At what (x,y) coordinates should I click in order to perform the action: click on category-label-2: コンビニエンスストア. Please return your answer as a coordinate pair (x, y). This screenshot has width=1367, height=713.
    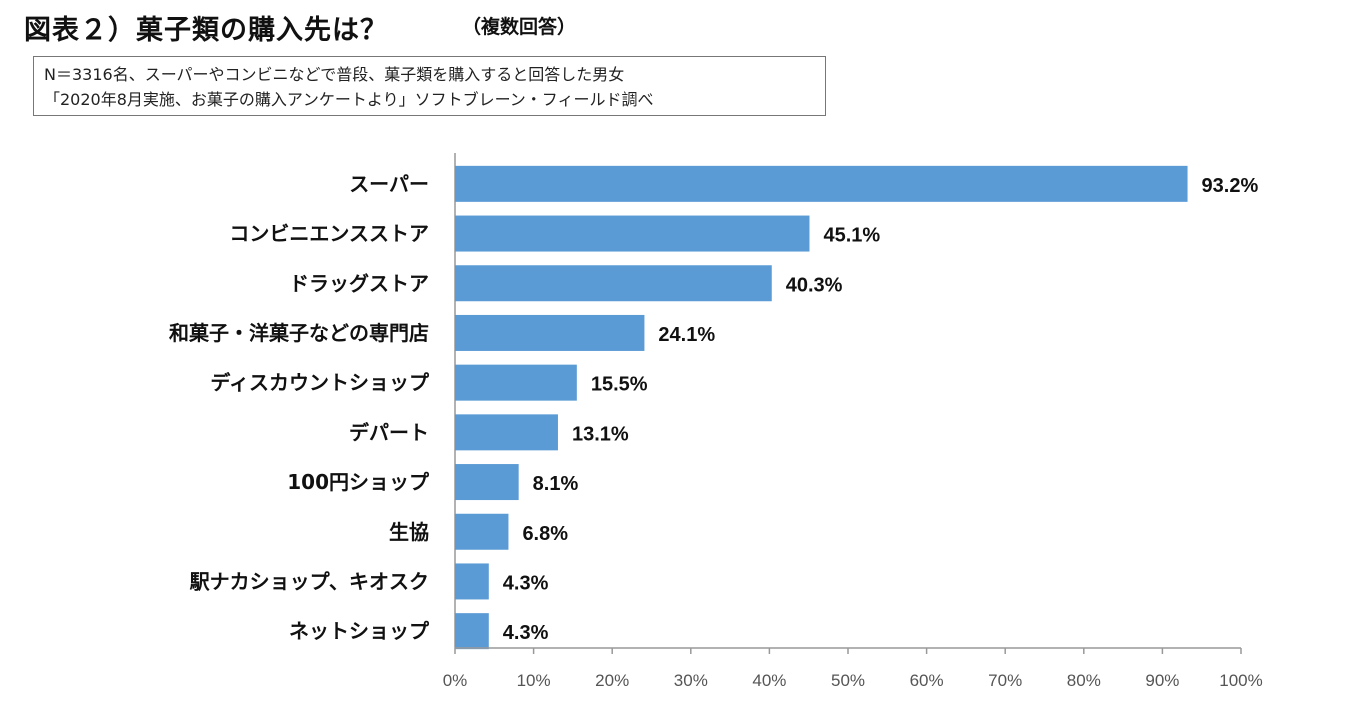
    Looking at the image, I should click on (329, 234).